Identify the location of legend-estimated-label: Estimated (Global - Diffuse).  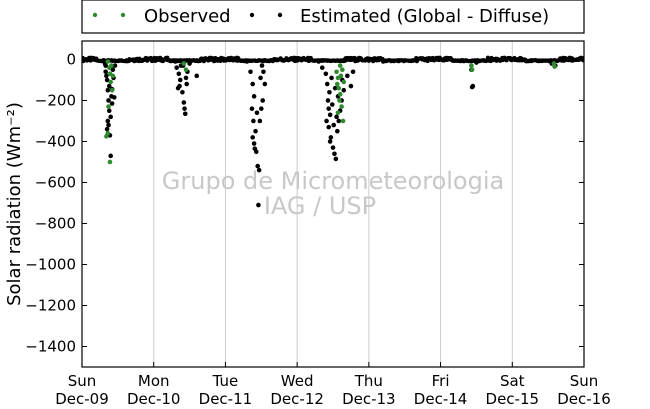
(424, 16).